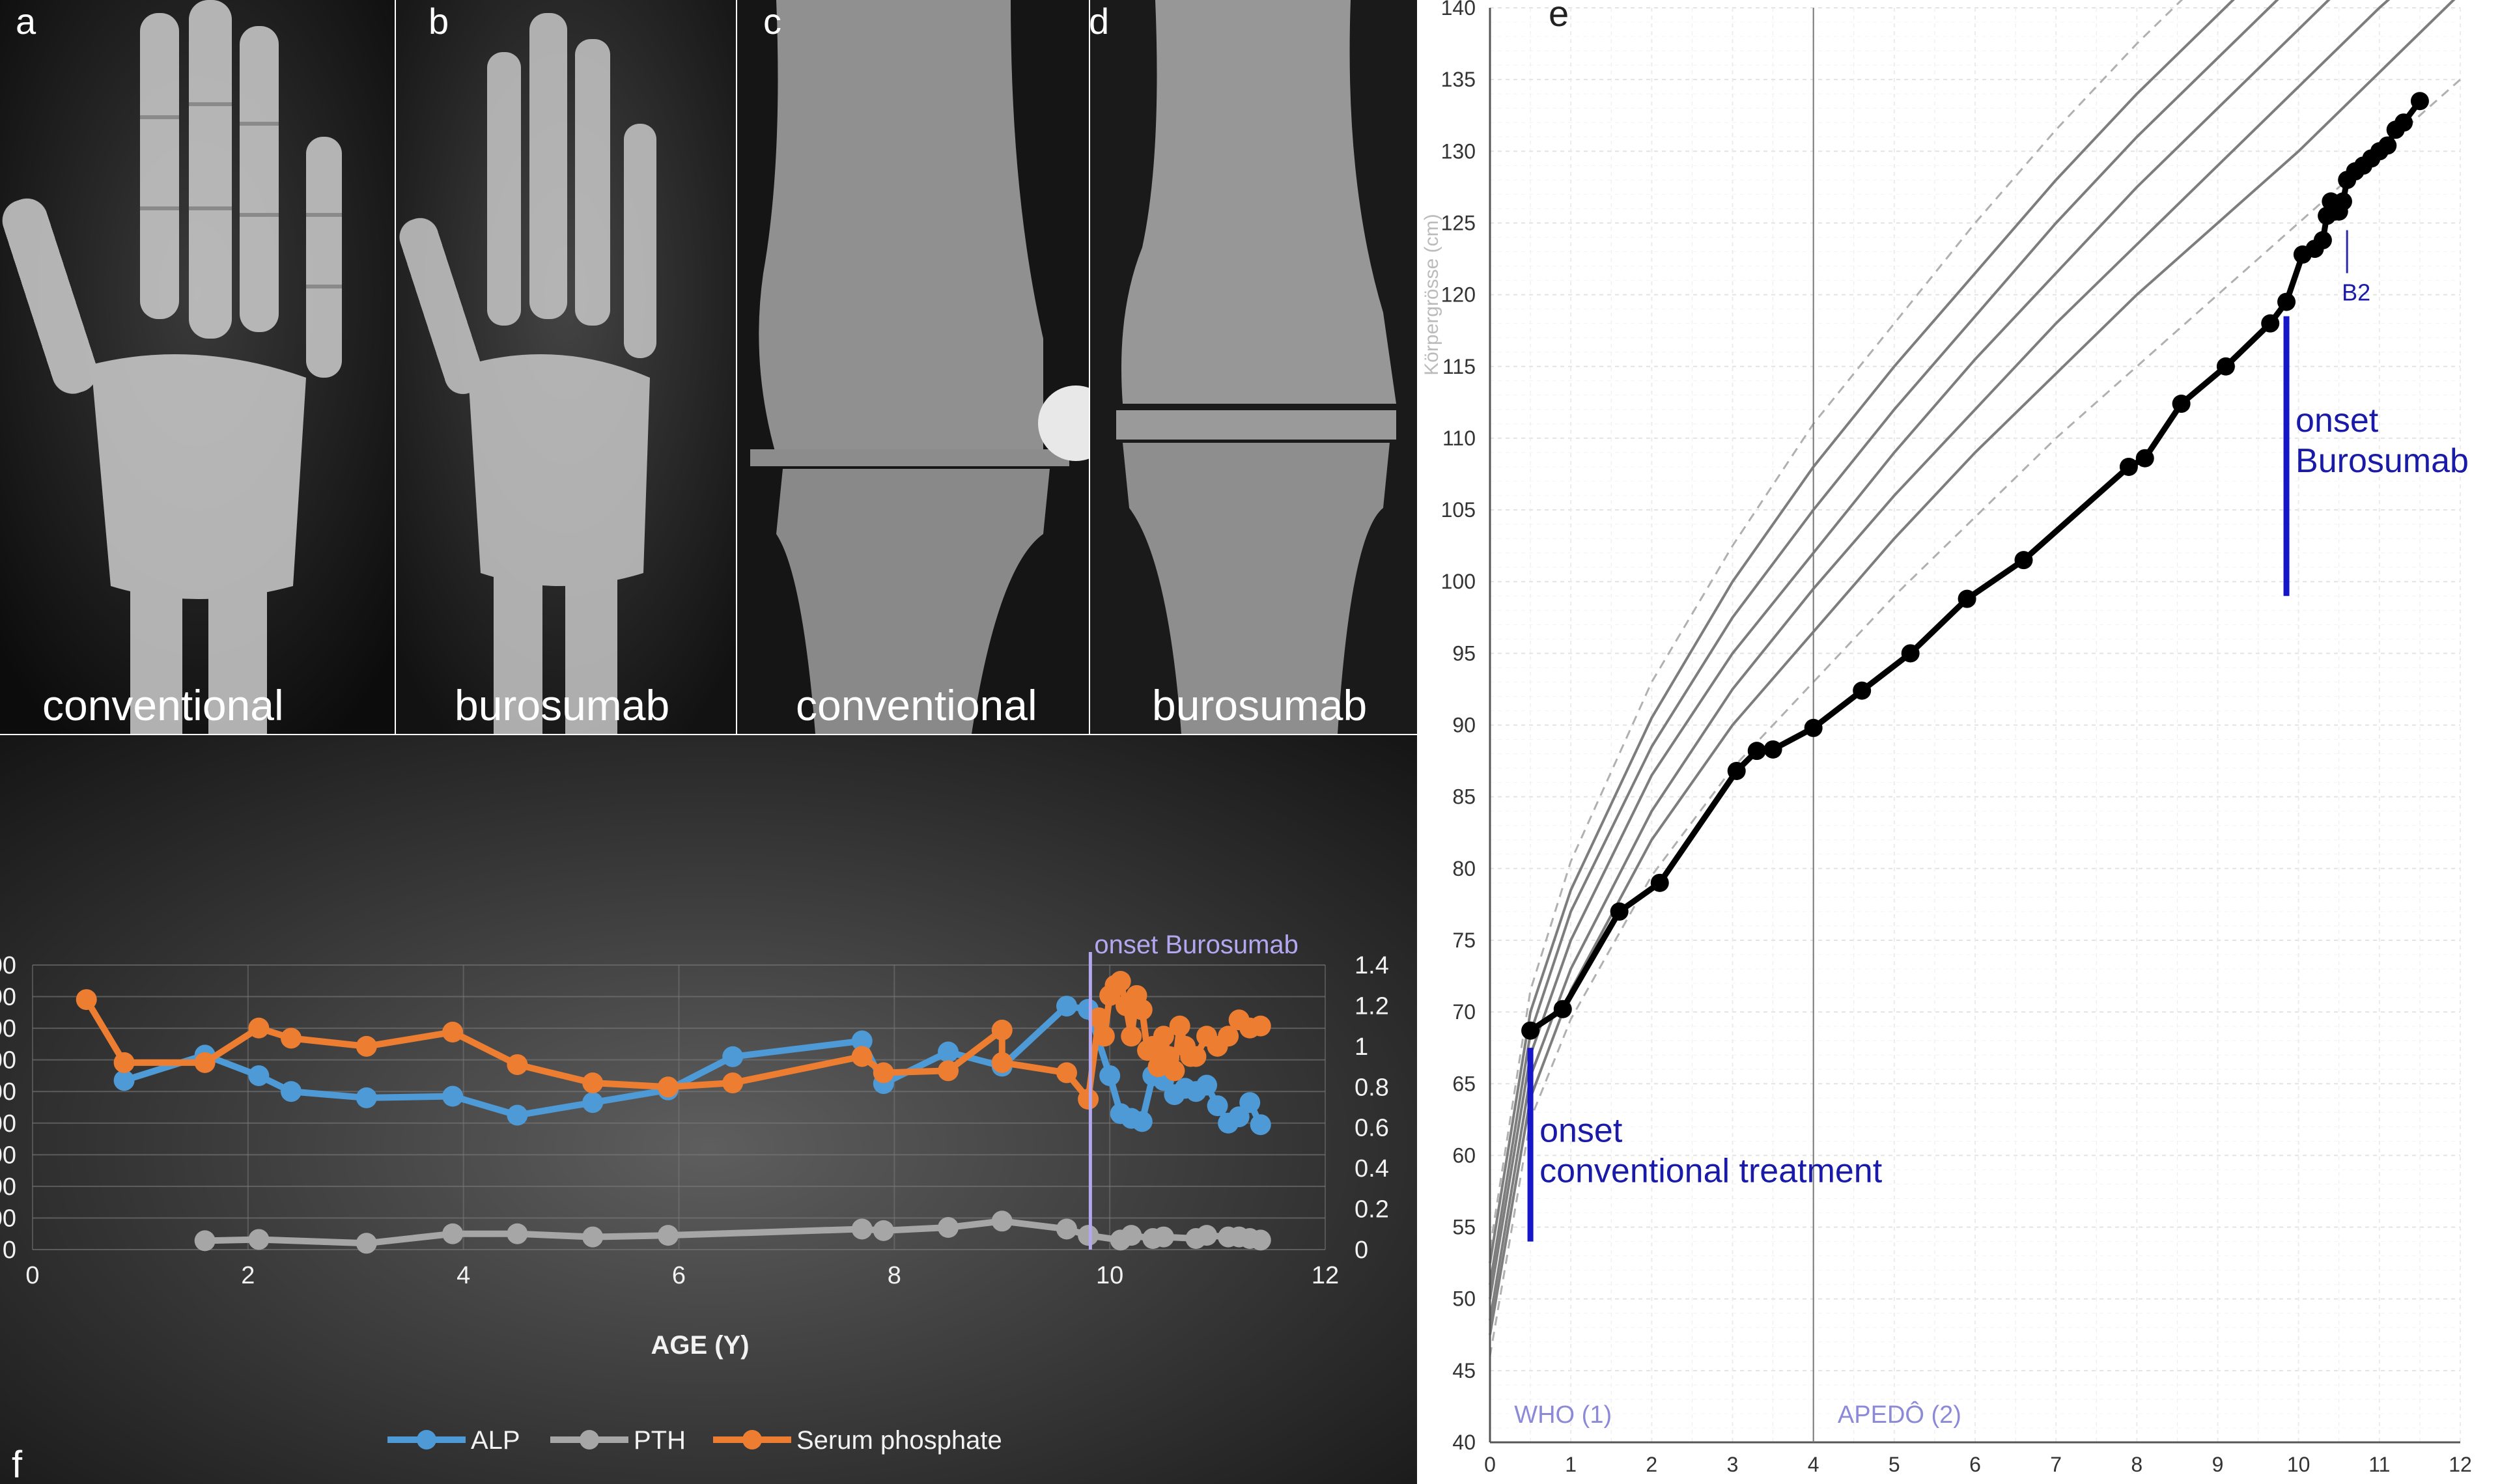 Image resolution: width=2500 pixels, height=1484 pixels. I want to click on panel-letter-e: e, so click(1559, 17).